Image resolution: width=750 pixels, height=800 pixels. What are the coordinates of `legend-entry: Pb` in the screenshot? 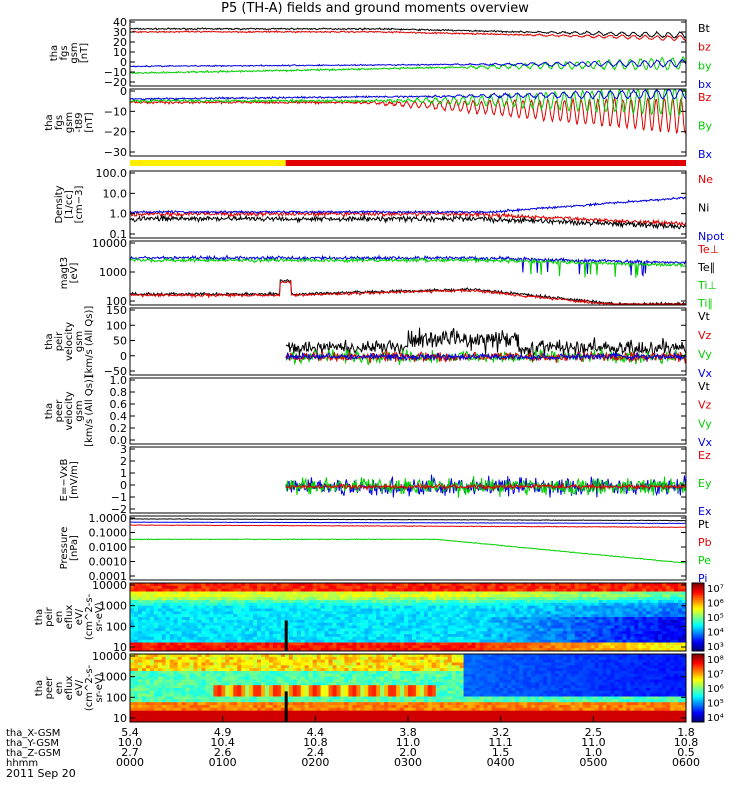 It's located at (705, 542).